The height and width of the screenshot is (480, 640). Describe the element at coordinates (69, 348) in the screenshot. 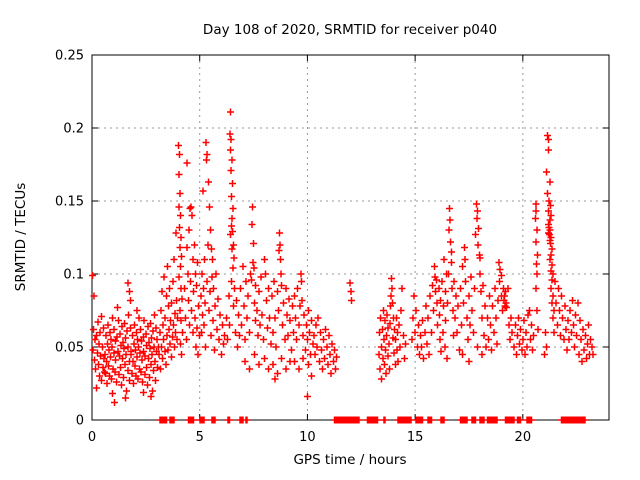

I see `y-tick-label: 0.05` at that location.